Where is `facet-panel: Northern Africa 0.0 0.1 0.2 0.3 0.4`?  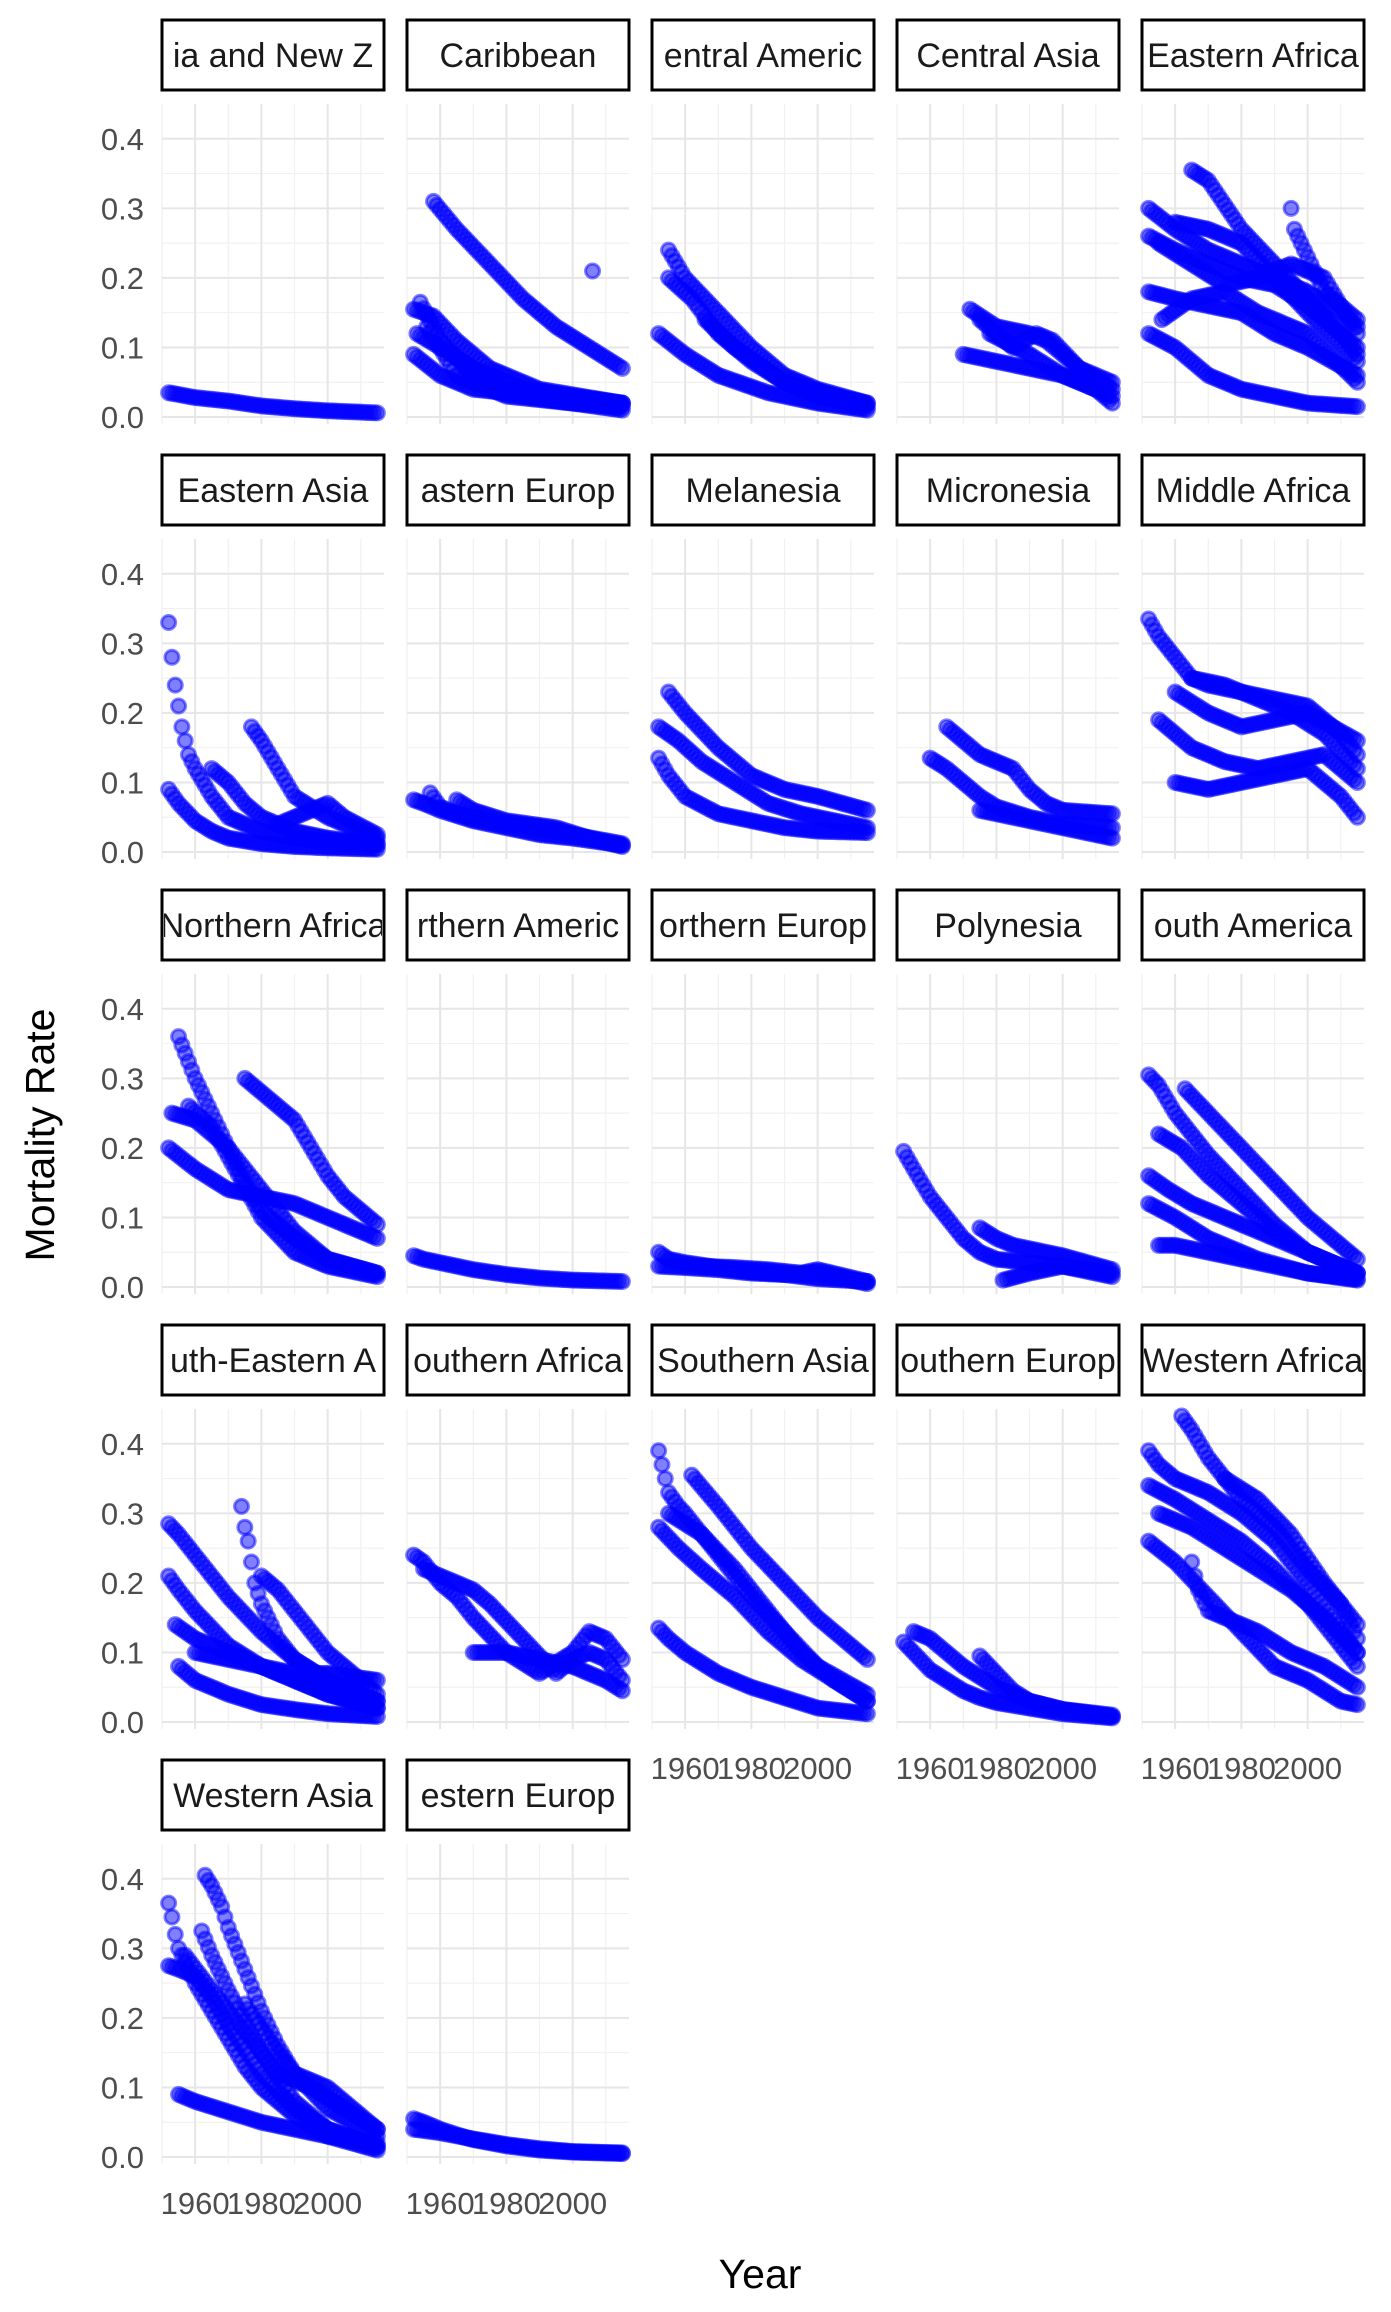 facet-panel: Northern Africa 0.0 0.1 0.2 0.3 0.4 is located at coordinates (244, 1096).